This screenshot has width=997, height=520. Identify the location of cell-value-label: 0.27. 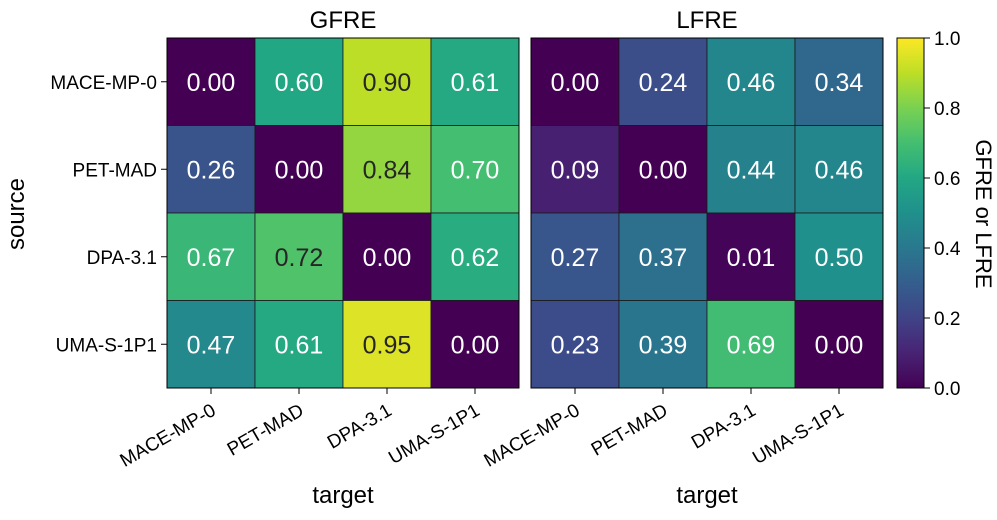
(575, 258).